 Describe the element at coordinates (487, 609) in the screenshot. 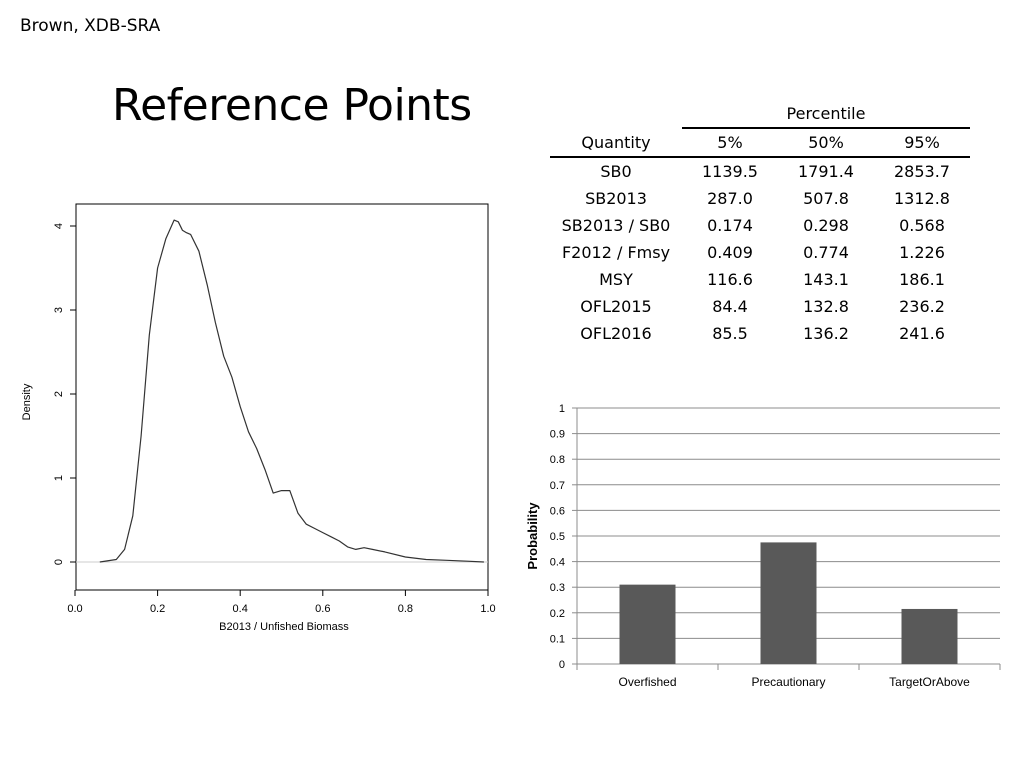

I see `x-tick-label: 1.0` at that location.